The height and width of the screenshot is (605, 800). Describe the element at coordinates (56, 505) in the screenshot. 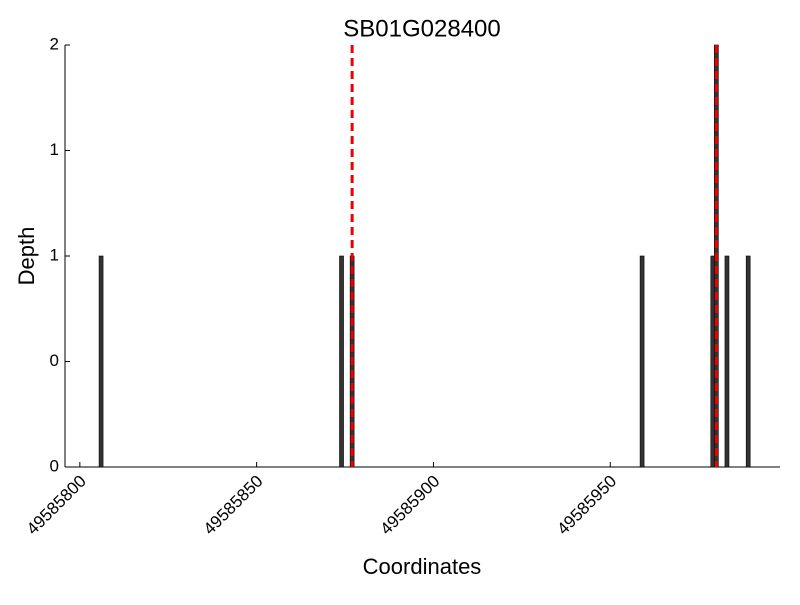

I see `x-tick-label: 49585800` at that location.